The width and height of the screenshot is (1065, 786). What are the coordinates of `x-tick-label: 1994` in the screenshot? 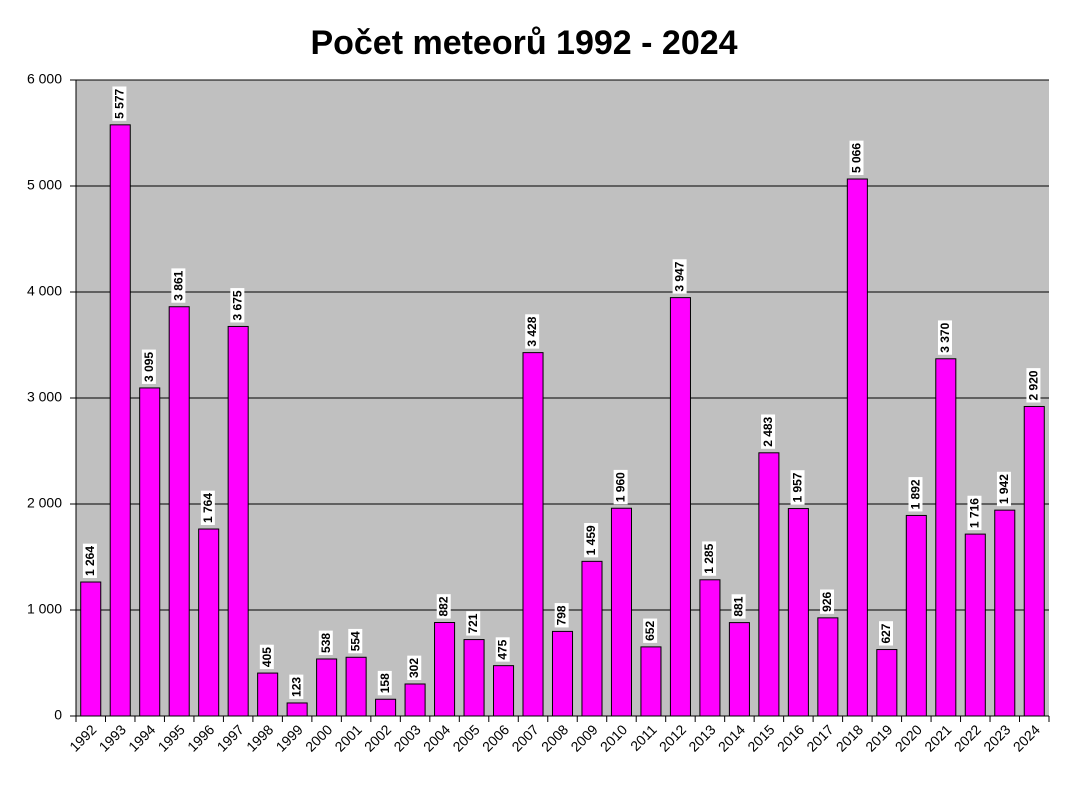 It's located at (141, 737).